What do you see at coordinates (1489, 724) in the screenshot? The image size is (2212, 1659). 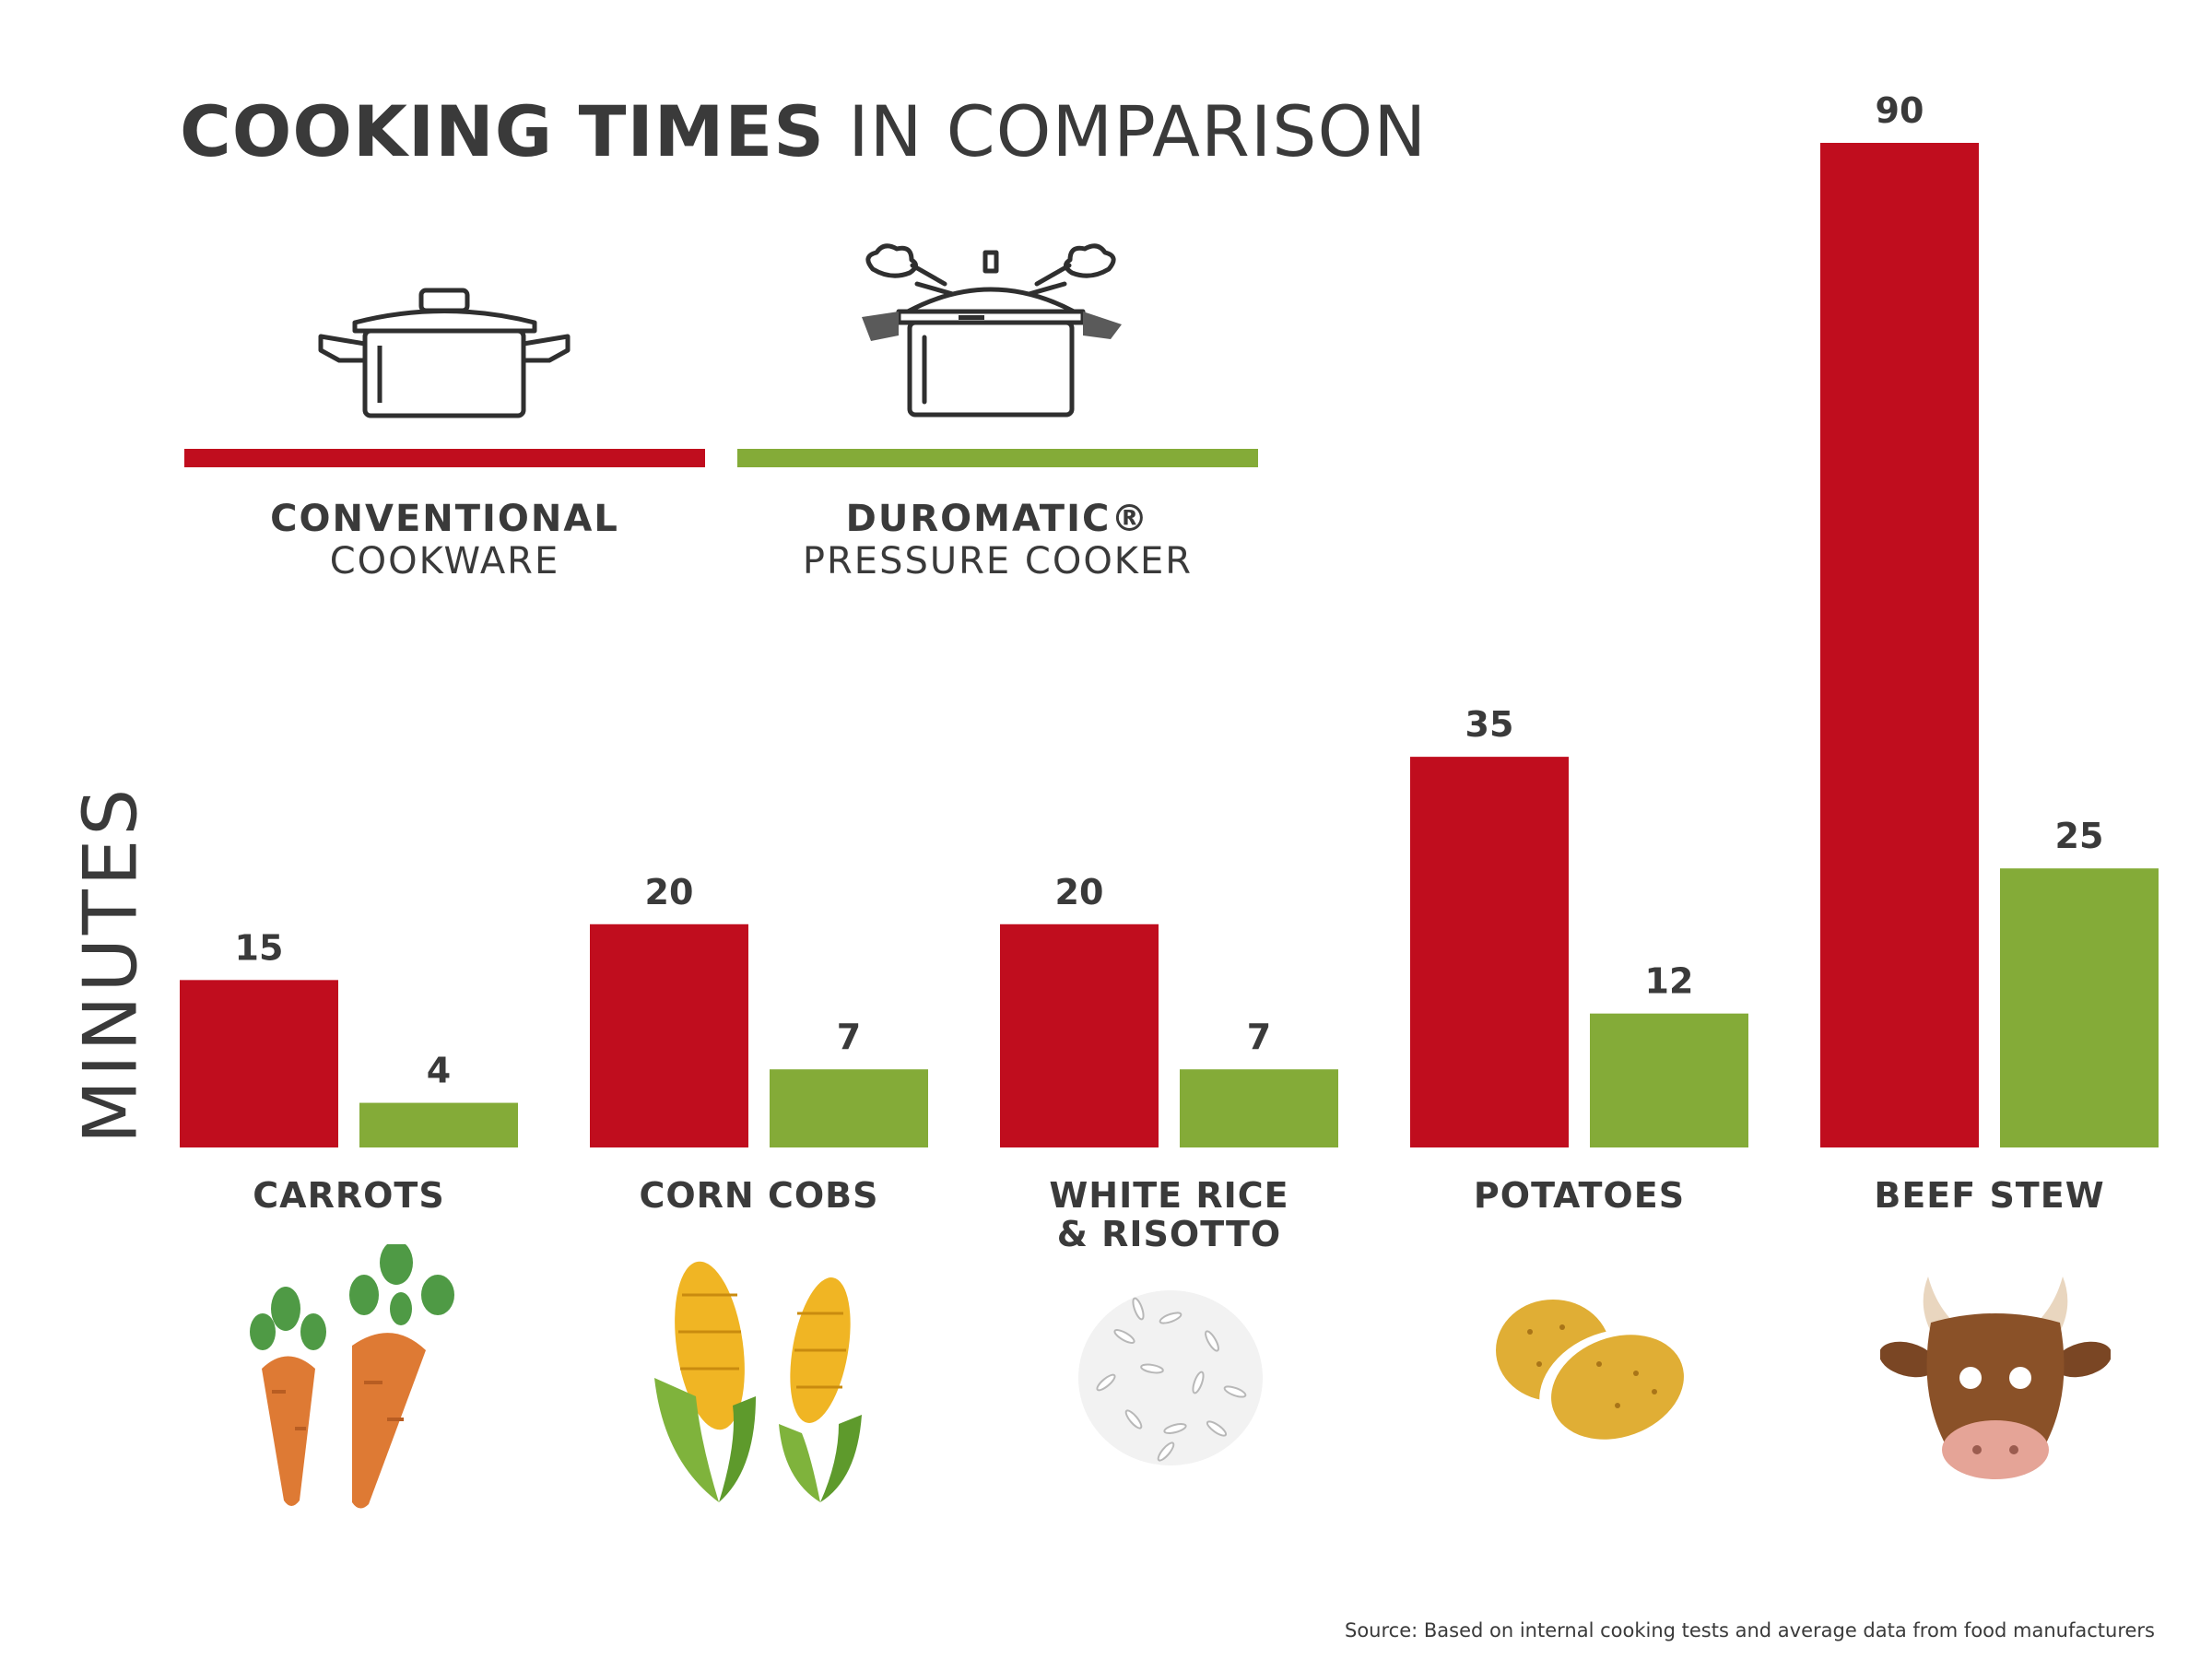 I see `data-label-conventional-3: 35` at bounding box center [1489, 724].